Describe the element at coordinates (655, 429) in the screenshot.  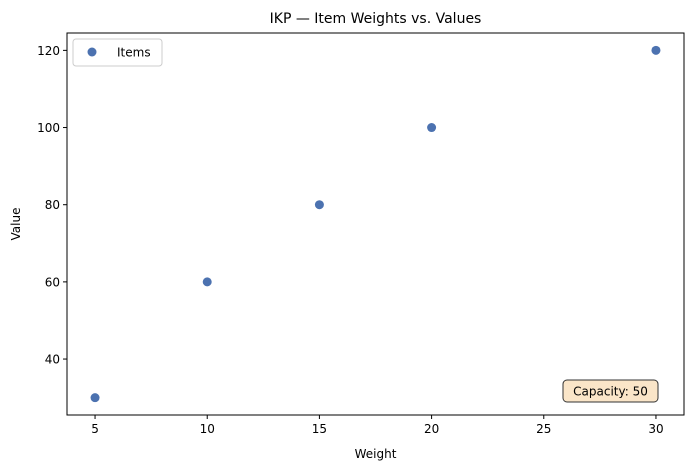
I see `x-tick-label: 30` at that location.